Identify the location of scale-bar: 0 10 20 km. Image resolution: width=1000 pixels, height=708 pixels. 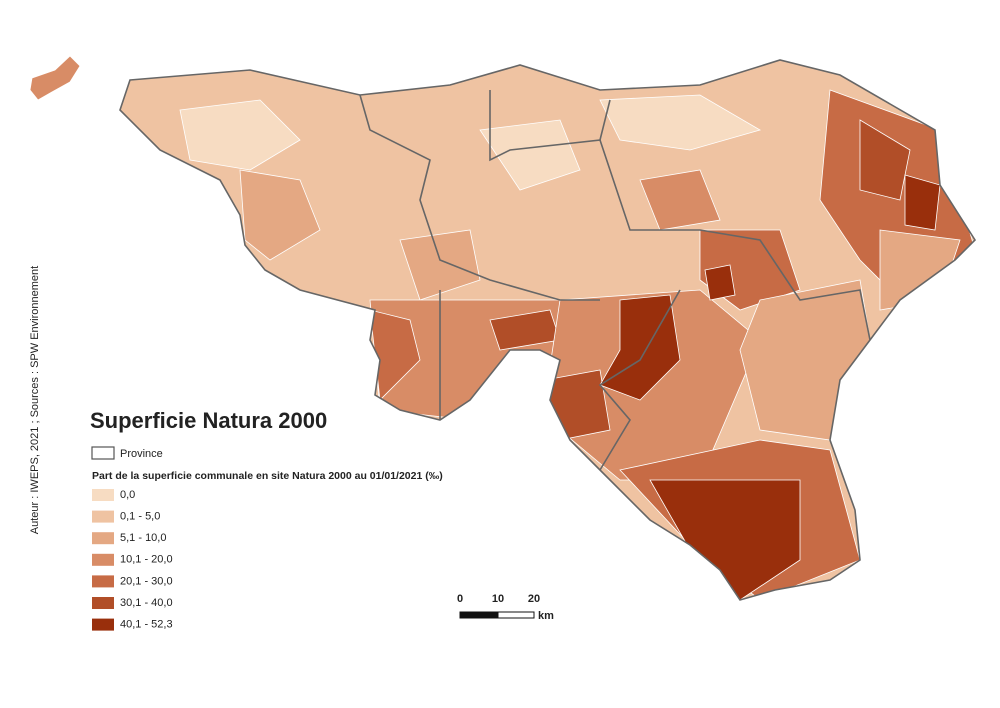
(505, 607).